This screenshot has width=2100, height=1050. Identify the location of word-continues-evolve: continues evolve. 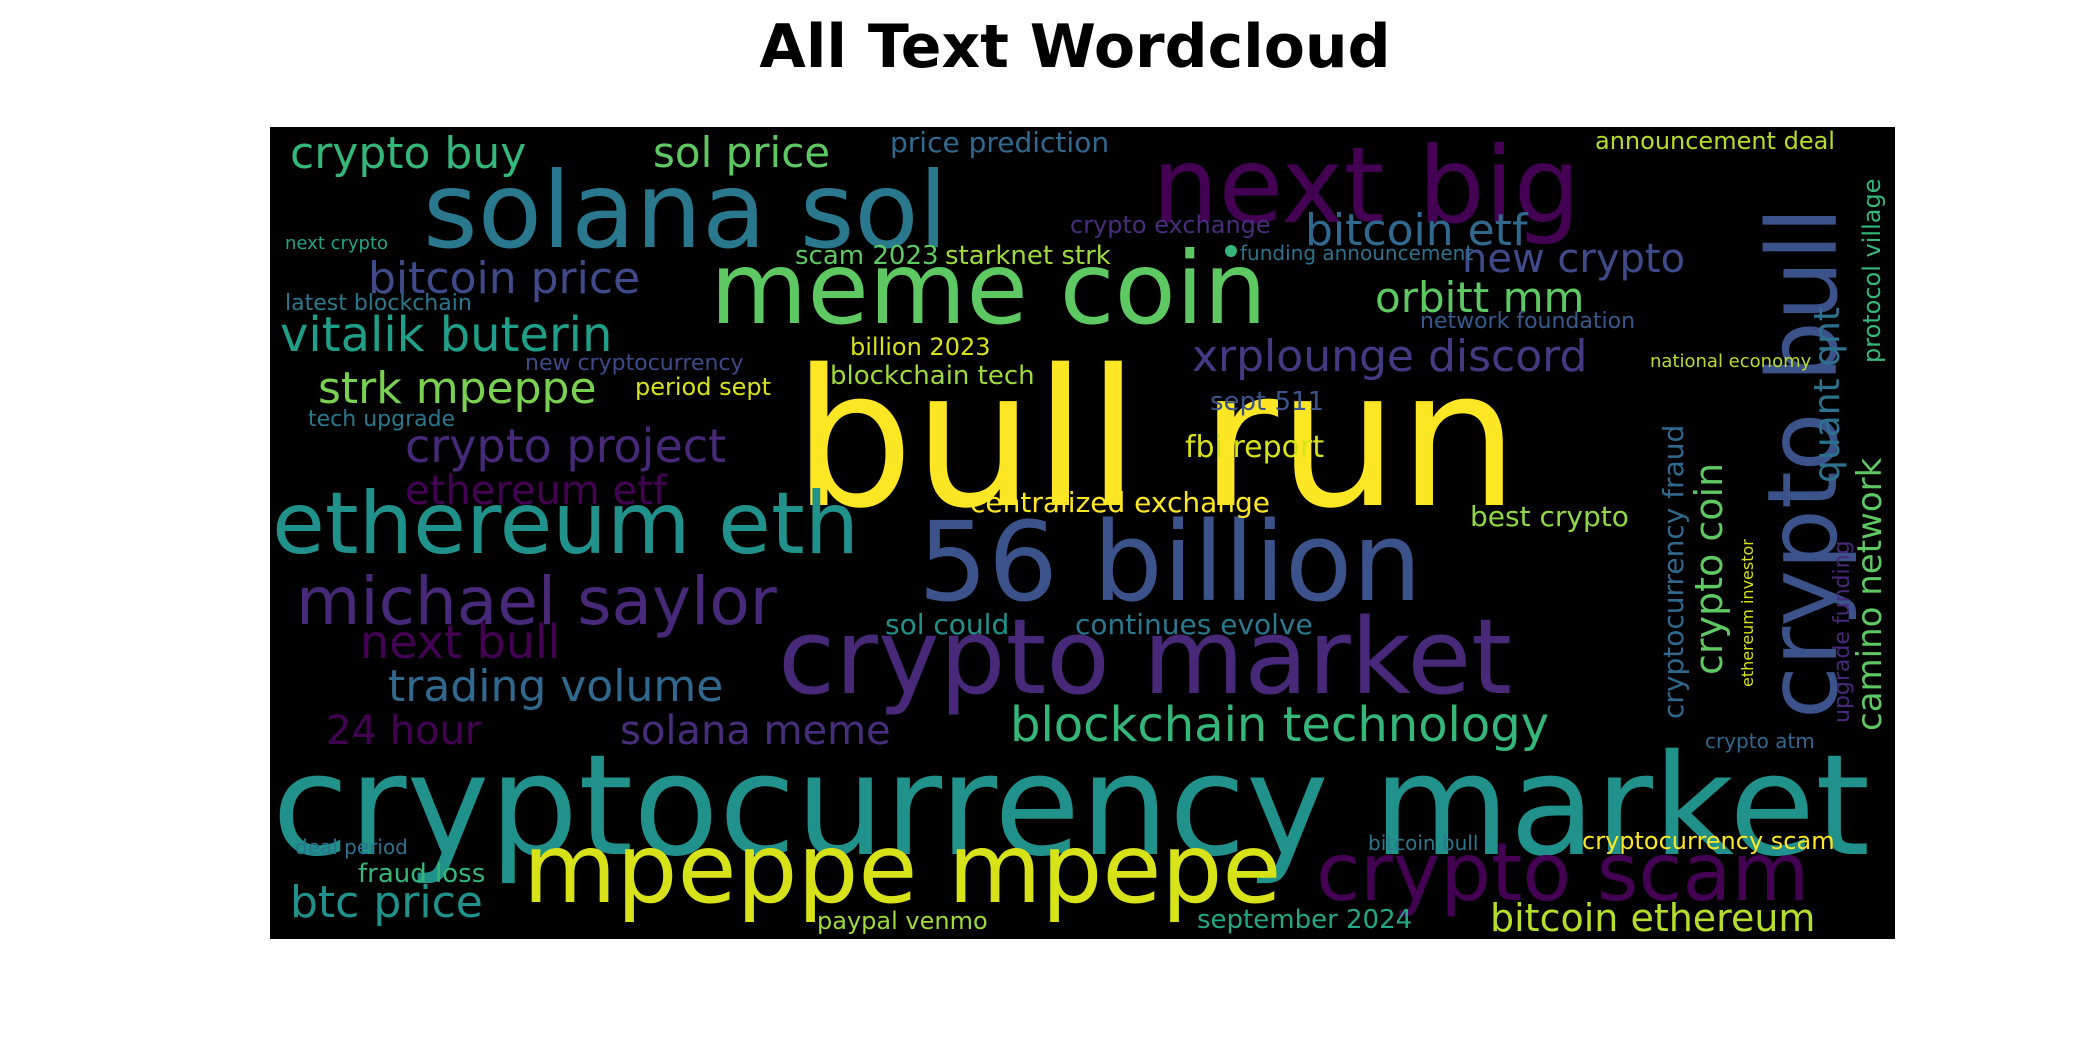
(1194, 624).